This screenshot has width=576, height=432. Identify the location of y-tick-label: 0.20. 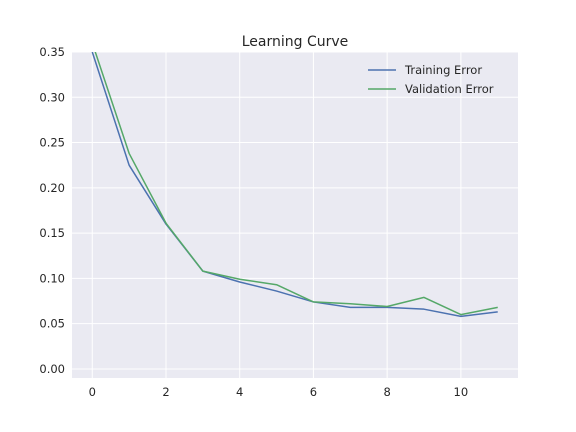
(52, 188).